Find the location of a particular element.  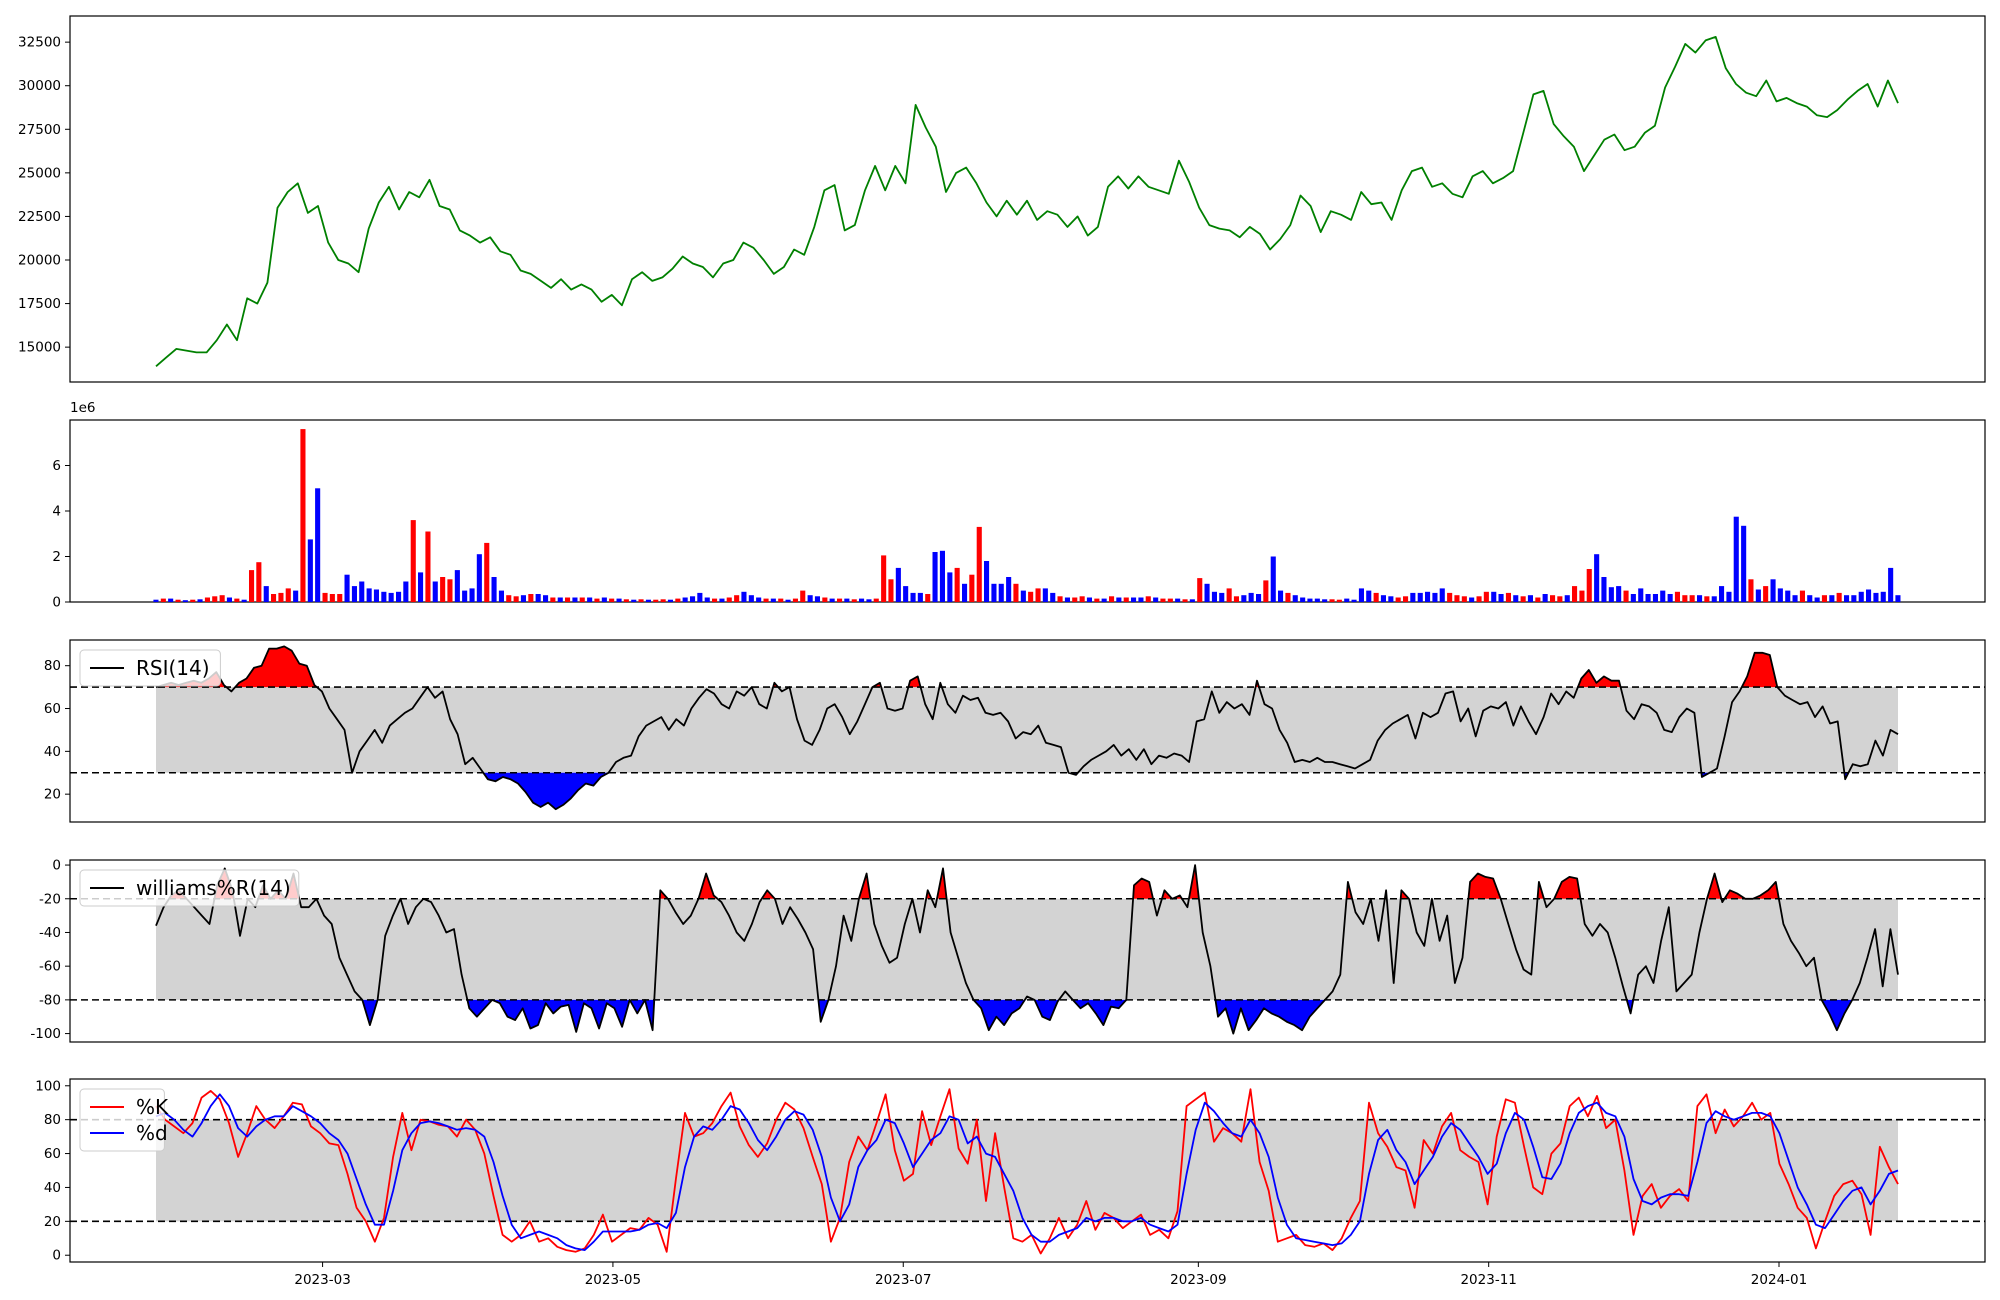

x-axis-tick-label: 2023-05 is located at coordinates (613, 1280).